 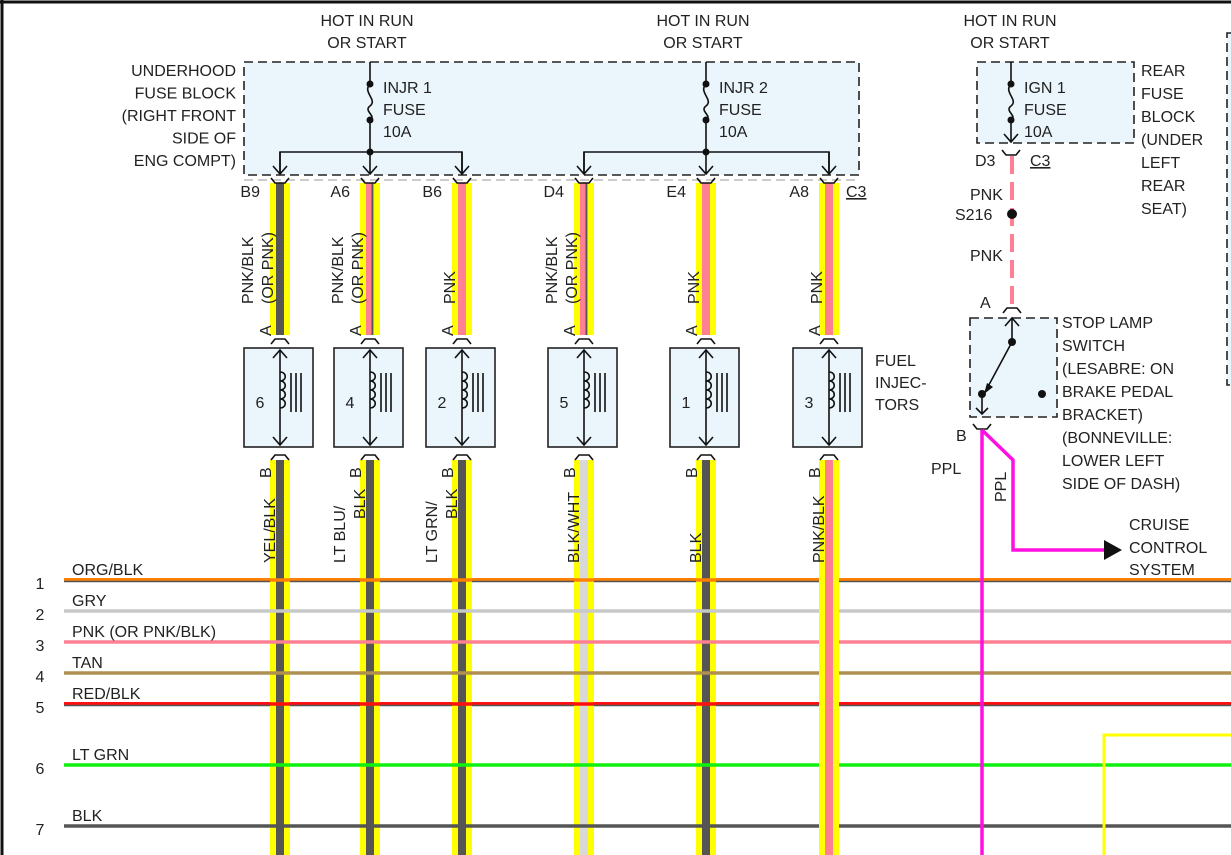 What do you see at coordinates (946, 469) in the screenshot?
I see `wire-label: PPL` at bounding box center [946, 469].